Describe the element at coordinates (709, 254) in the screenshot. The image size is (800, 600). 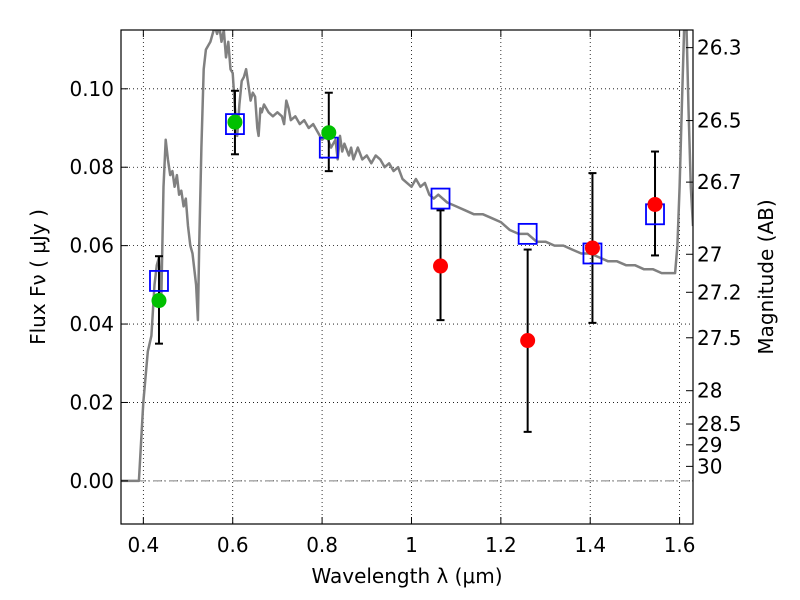
I see `right-tick-label: 27` at that location.